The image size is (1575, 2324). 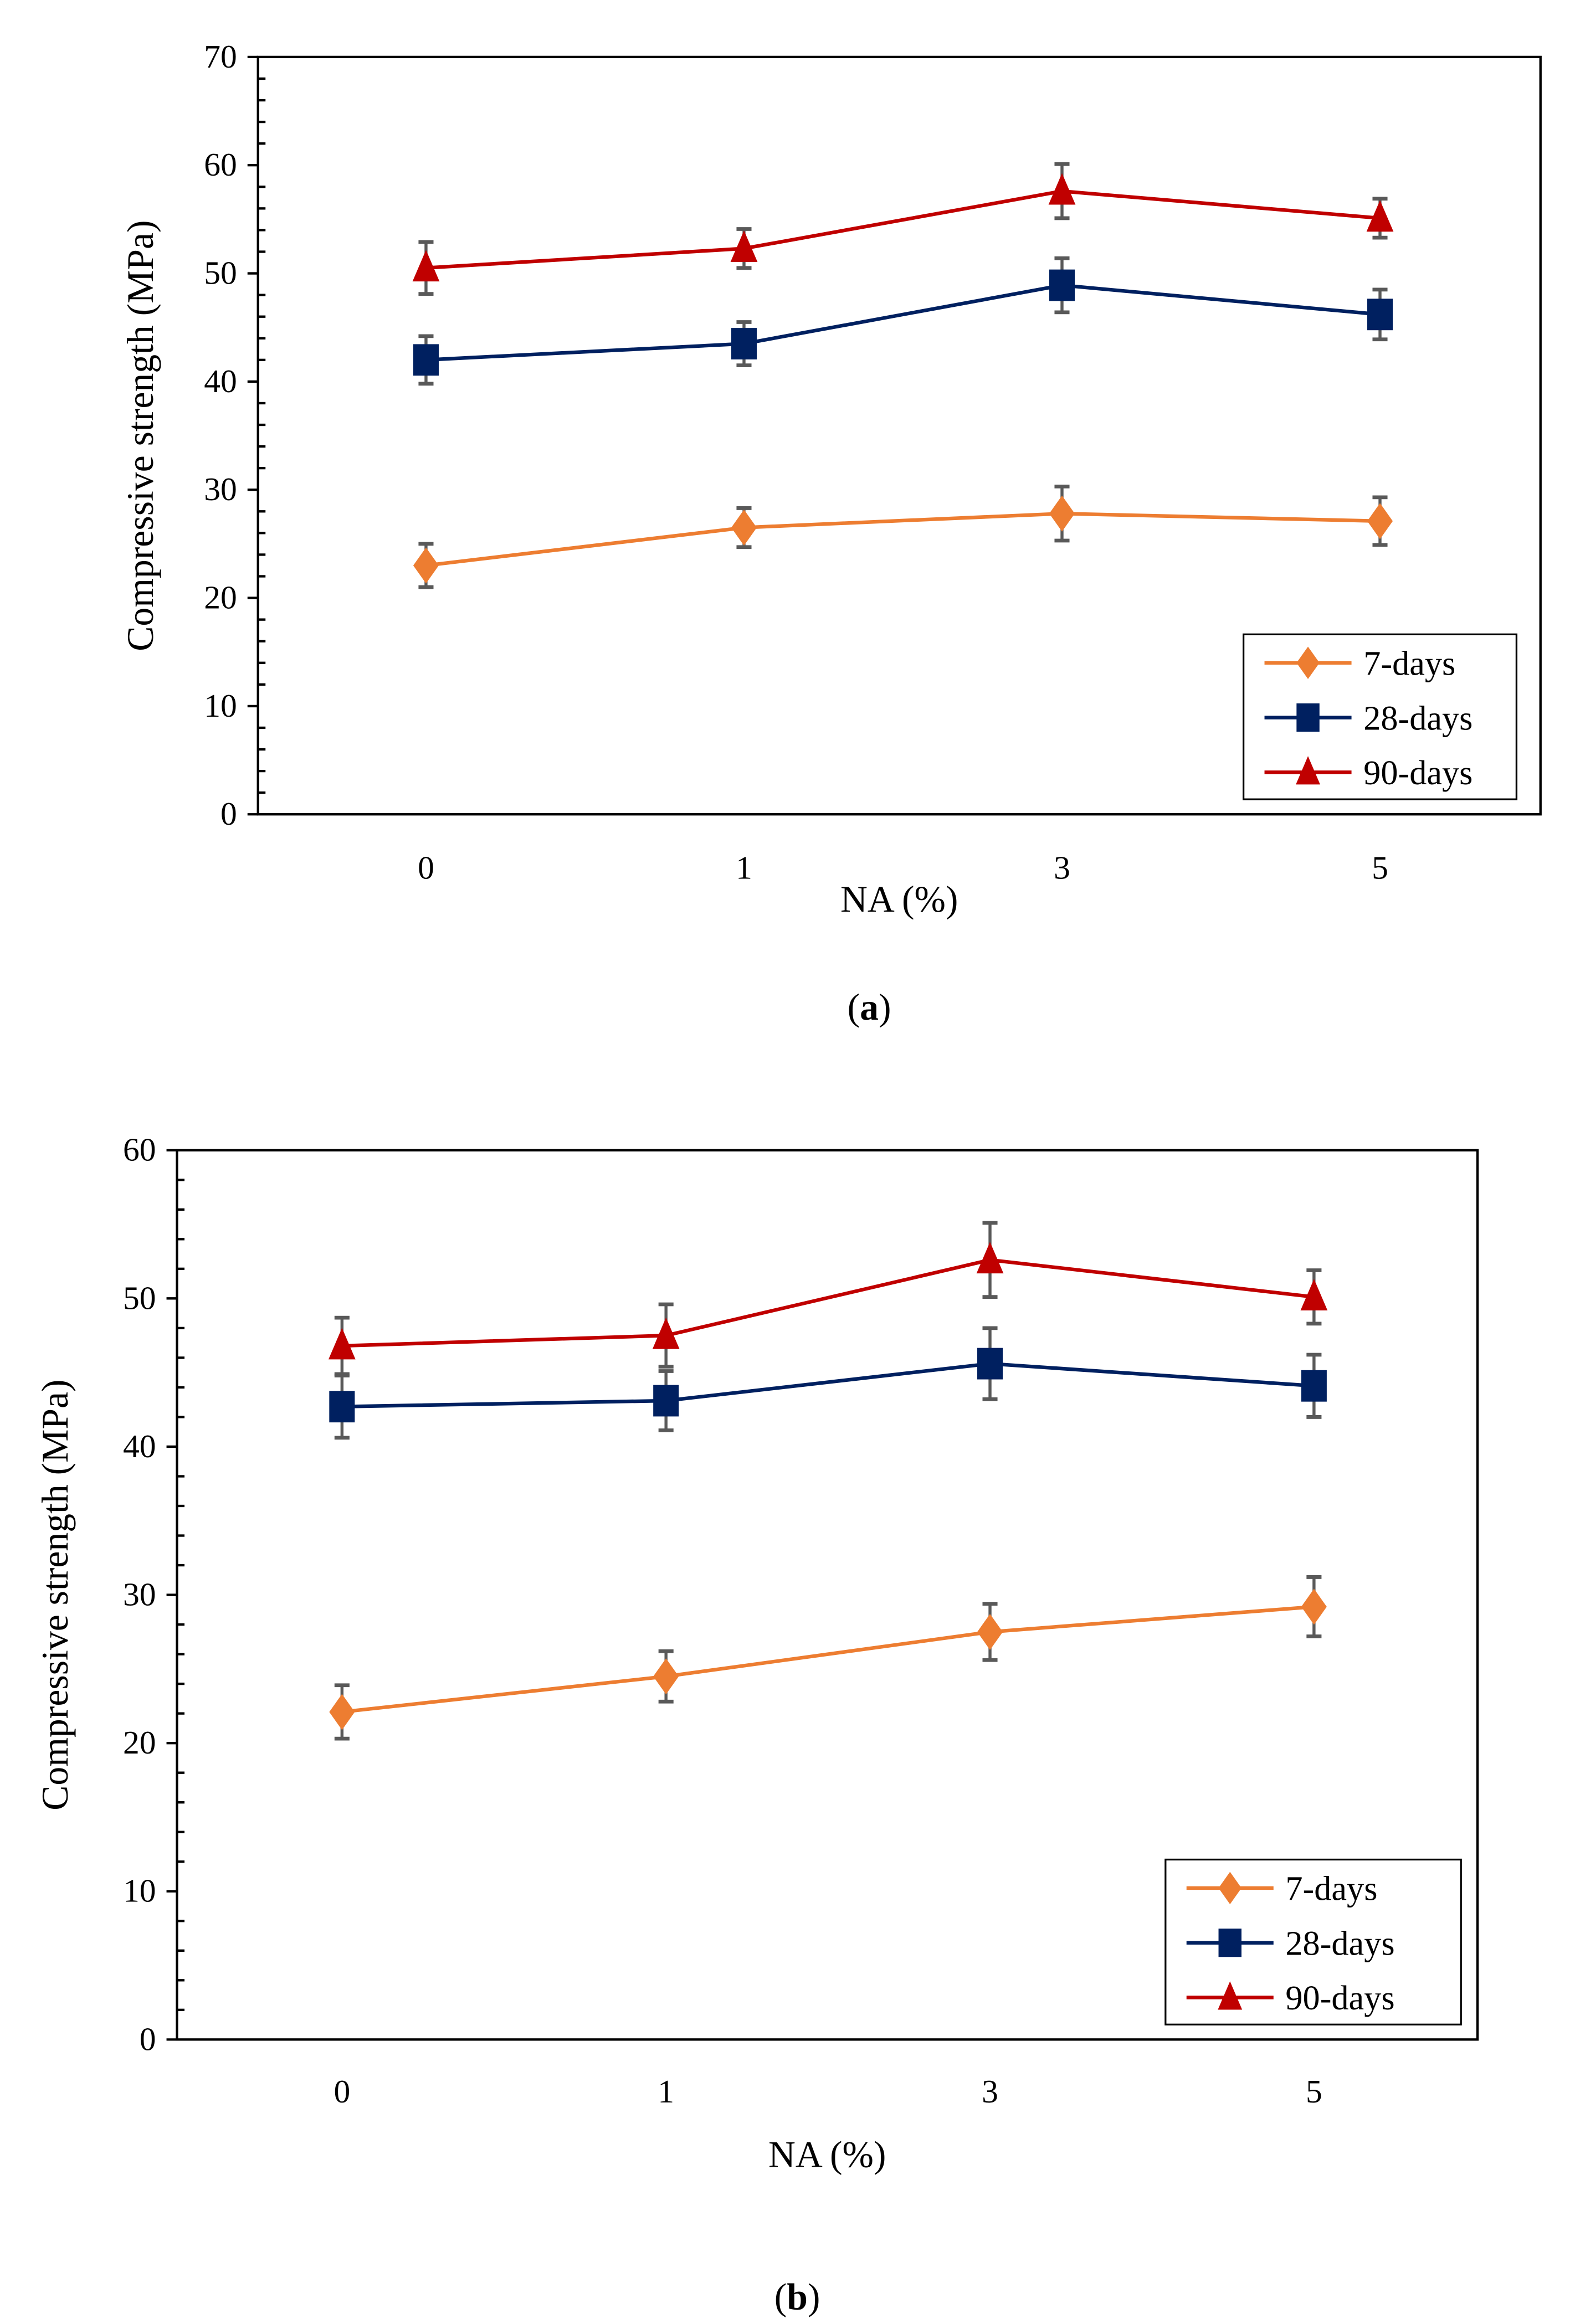 I want to click on panel-label: b, so click(x=797, y=2297).